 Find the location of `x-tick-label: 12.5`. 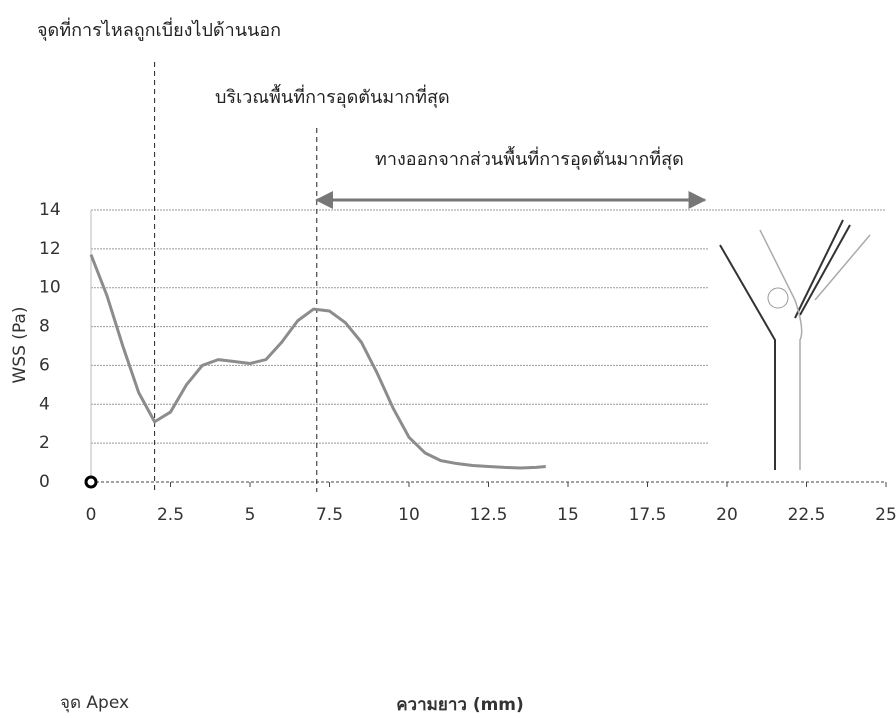

x-tick-label: 12.5 is located at coordinates (489, 515).